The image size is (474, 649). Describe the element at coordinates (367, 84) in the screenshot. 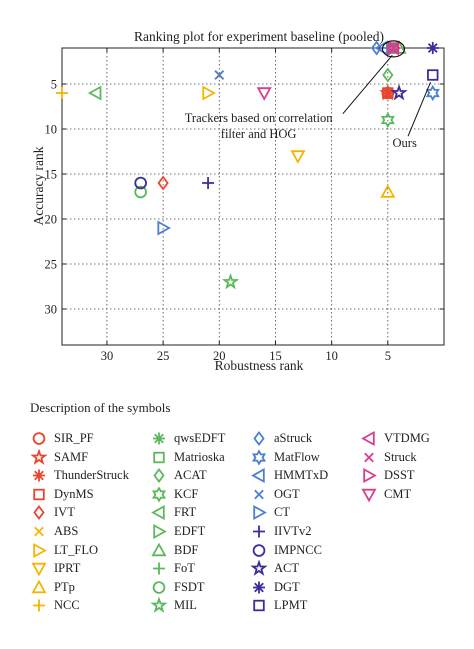

I see `pointer-correlation` at that location.